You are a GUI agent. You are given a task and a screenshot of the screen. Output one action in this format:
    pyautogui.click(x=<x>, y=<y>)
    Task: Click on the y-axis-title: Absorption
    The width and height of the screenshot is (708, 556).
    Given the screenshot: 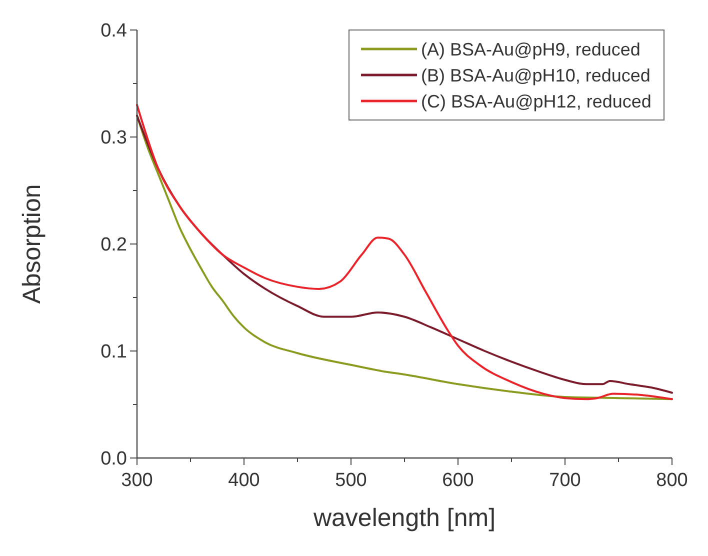 What is the action you would take?
    pyautogui.click(x=32, y=244)
    